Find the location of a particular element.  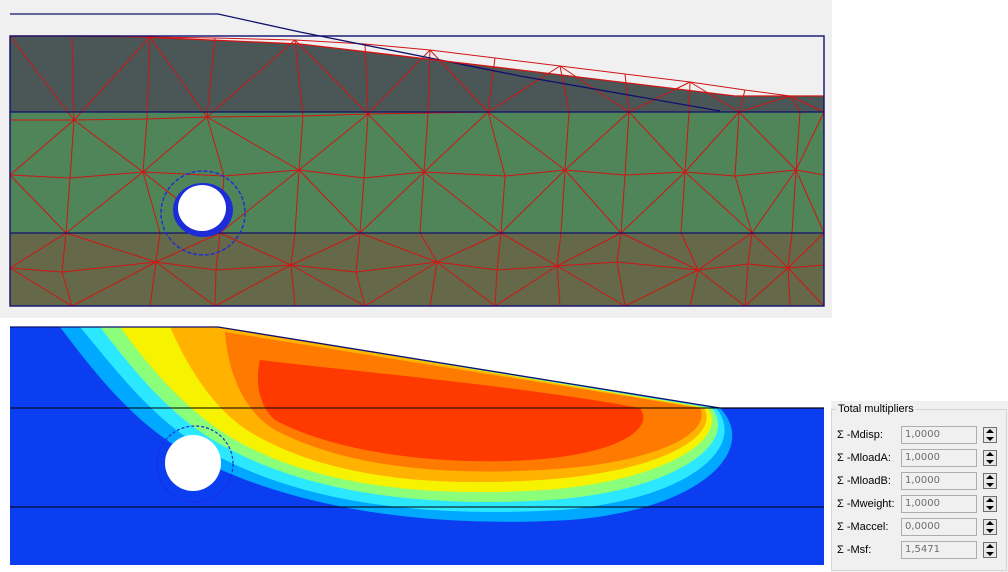

mweight-spinner is located at coordinates (990, 504).